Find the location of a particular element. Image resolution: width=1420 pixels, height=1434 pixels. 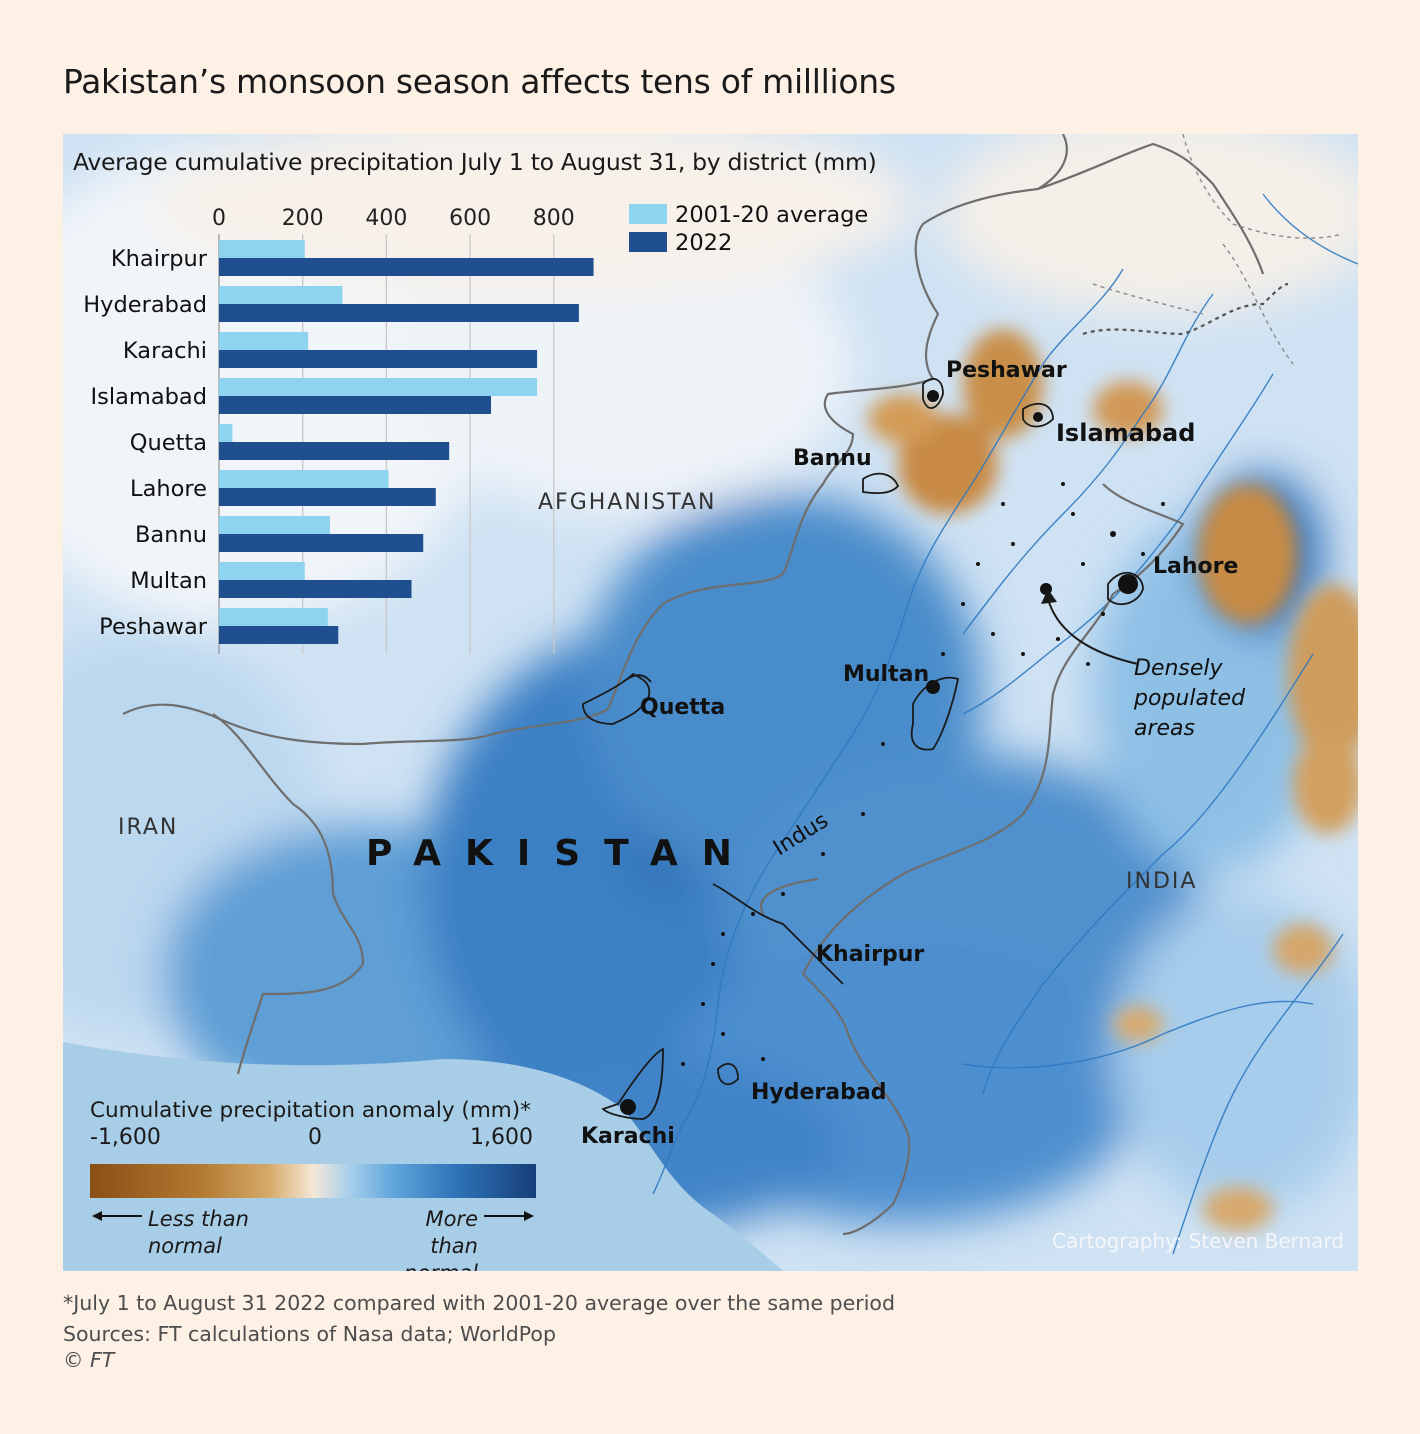

cartography-credit: Cartography: Steven Bernard is located at coordinates (1198, 1241).